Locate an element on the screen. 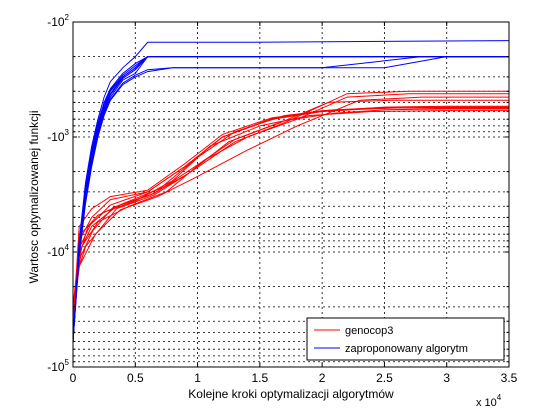 Image resolution: width=560 pixels, height=412 pixels. y-axis-label: Wartosc optymalizowanej funkcji is located at coordinates (34, 197).